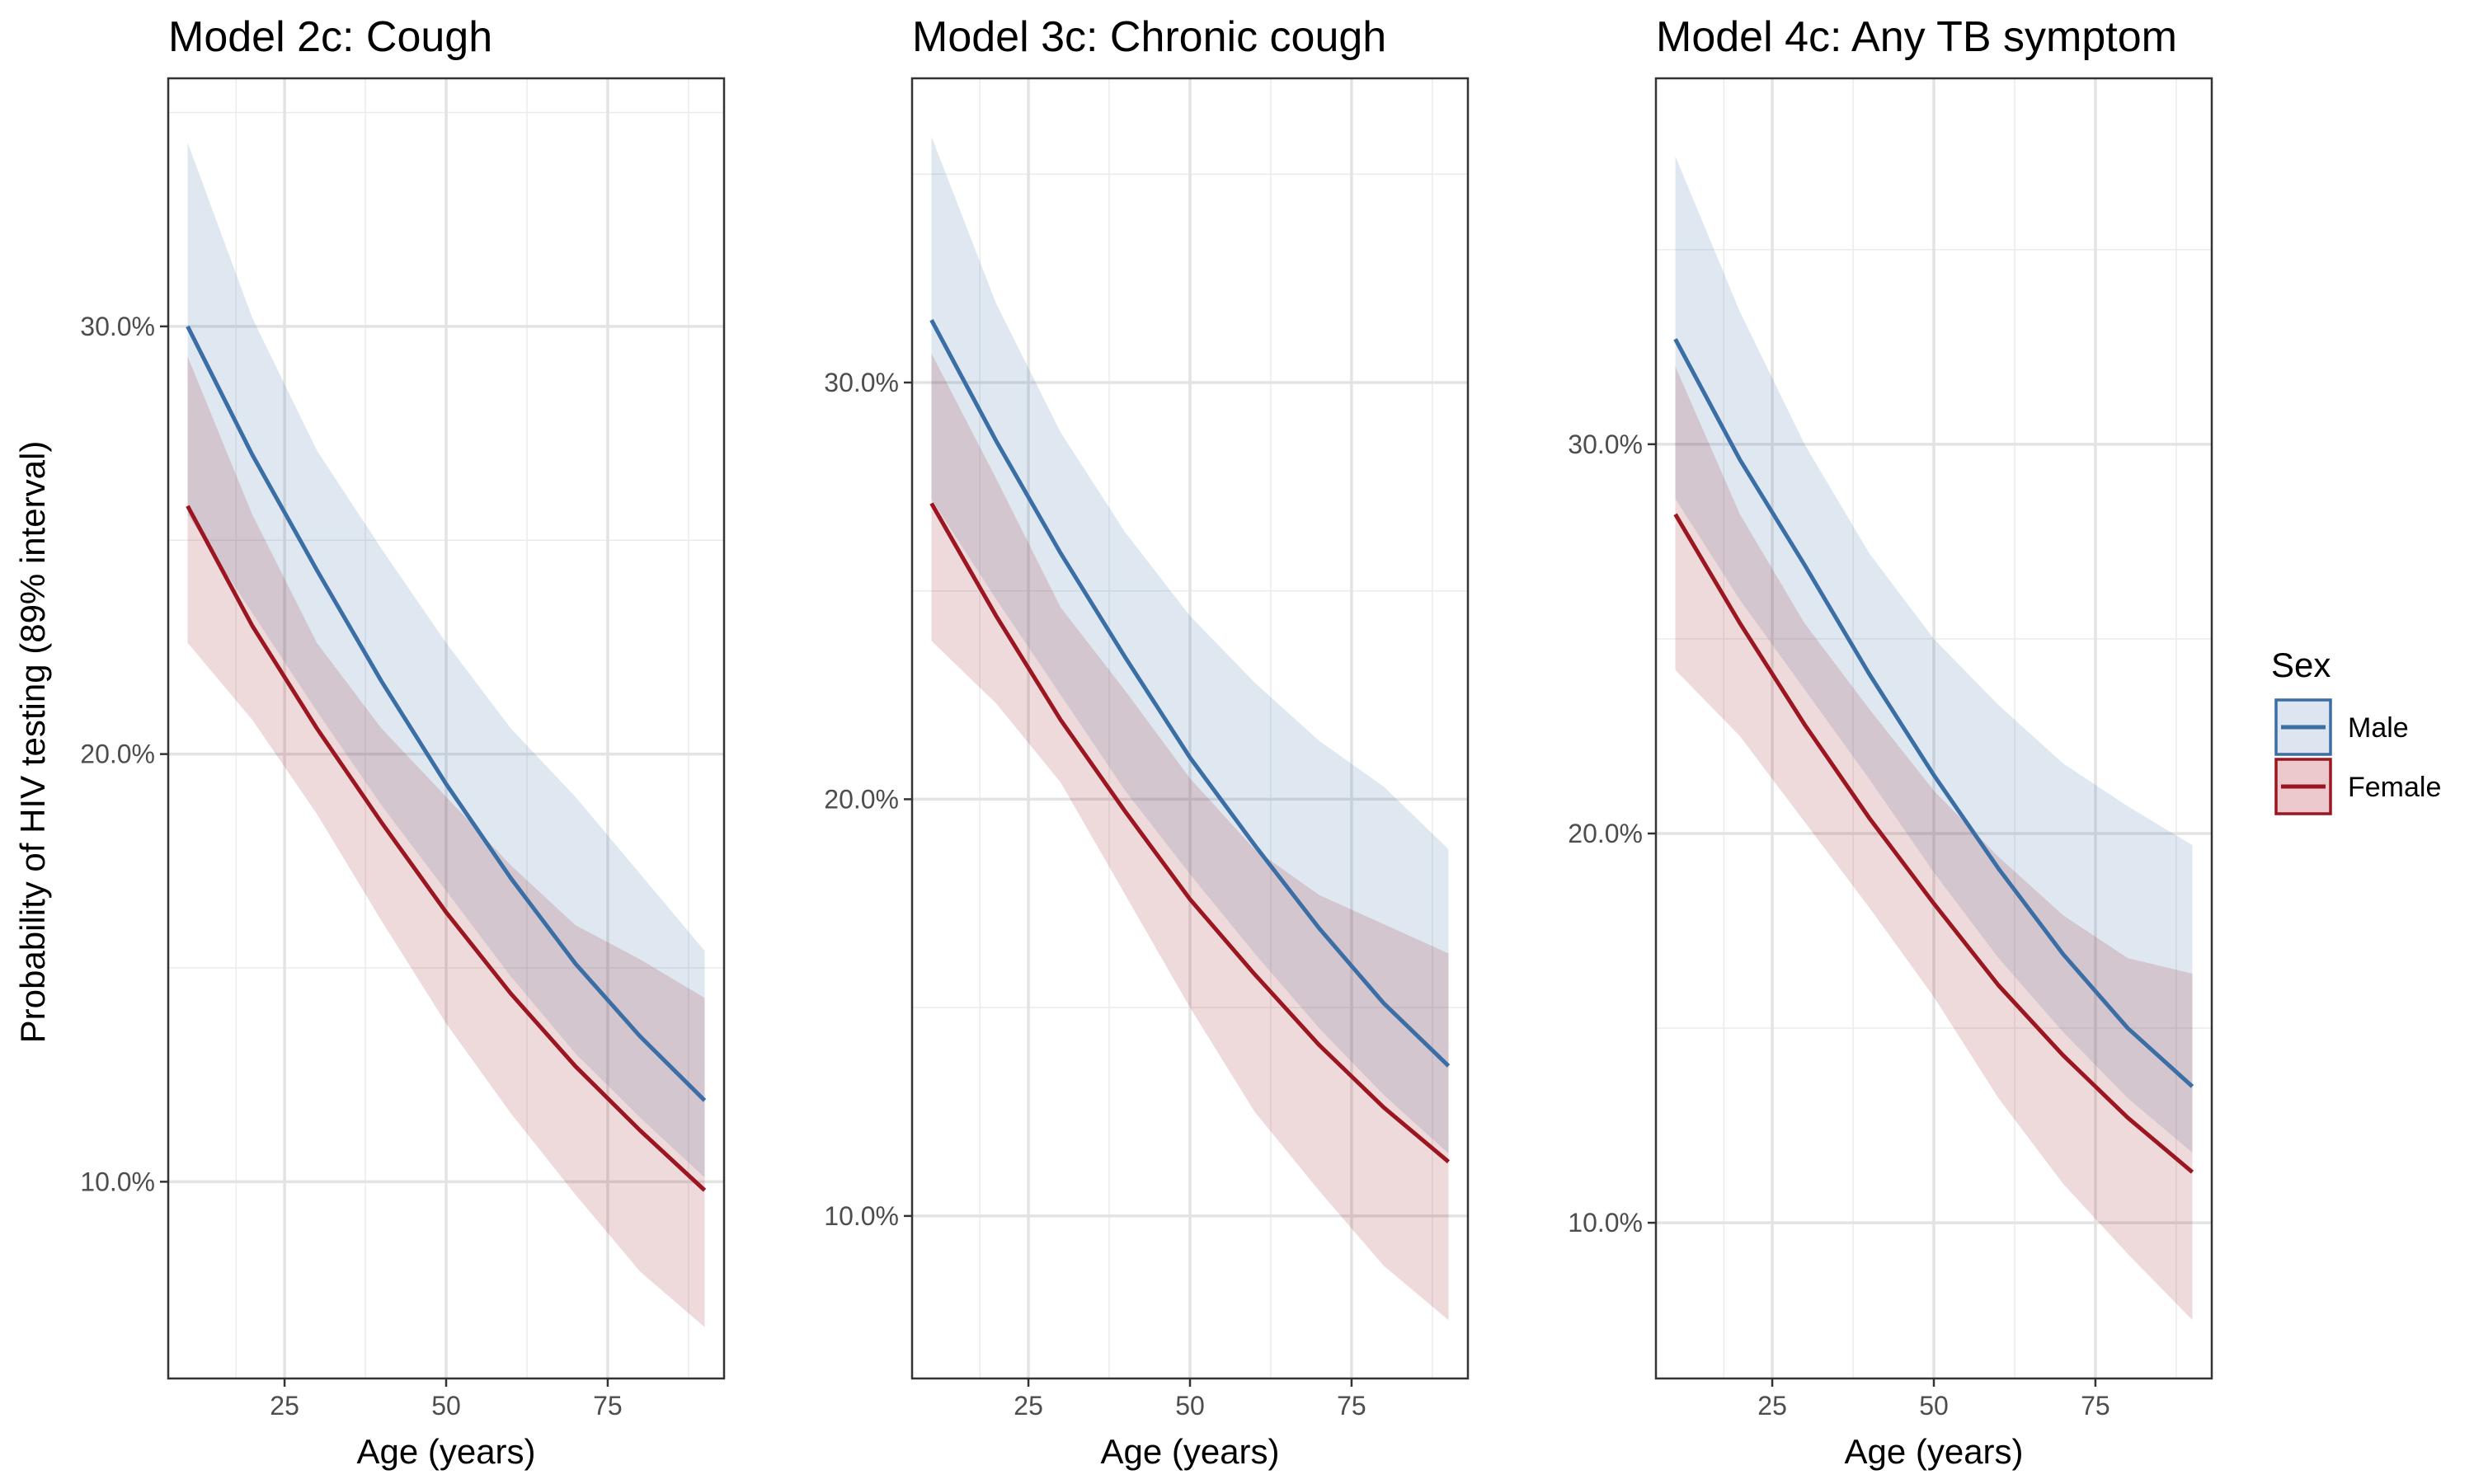 This screenshot has height=1484, width=2474. What do you see at coordinates (1916, 37) in the screenshot?
I see `panel-title: Model 4c: Any TB symptom` at bounding box center [1916, 37].